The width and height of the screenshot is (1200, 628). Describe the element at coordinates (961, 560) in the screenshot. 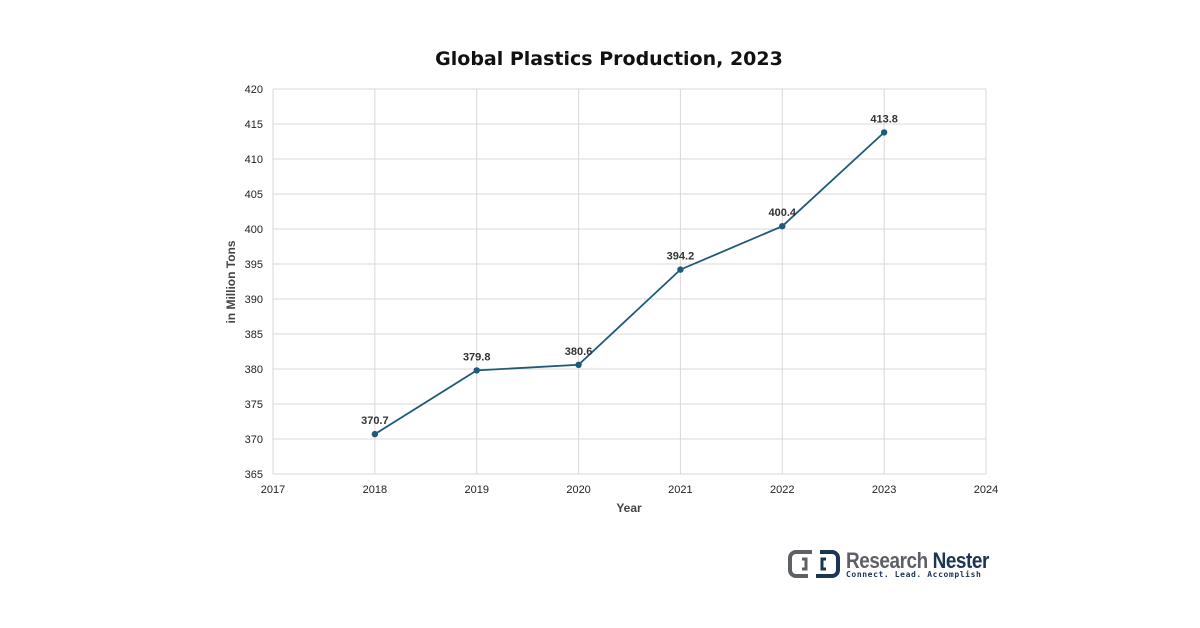

I see `brand-name-part2: Nester` at that location.